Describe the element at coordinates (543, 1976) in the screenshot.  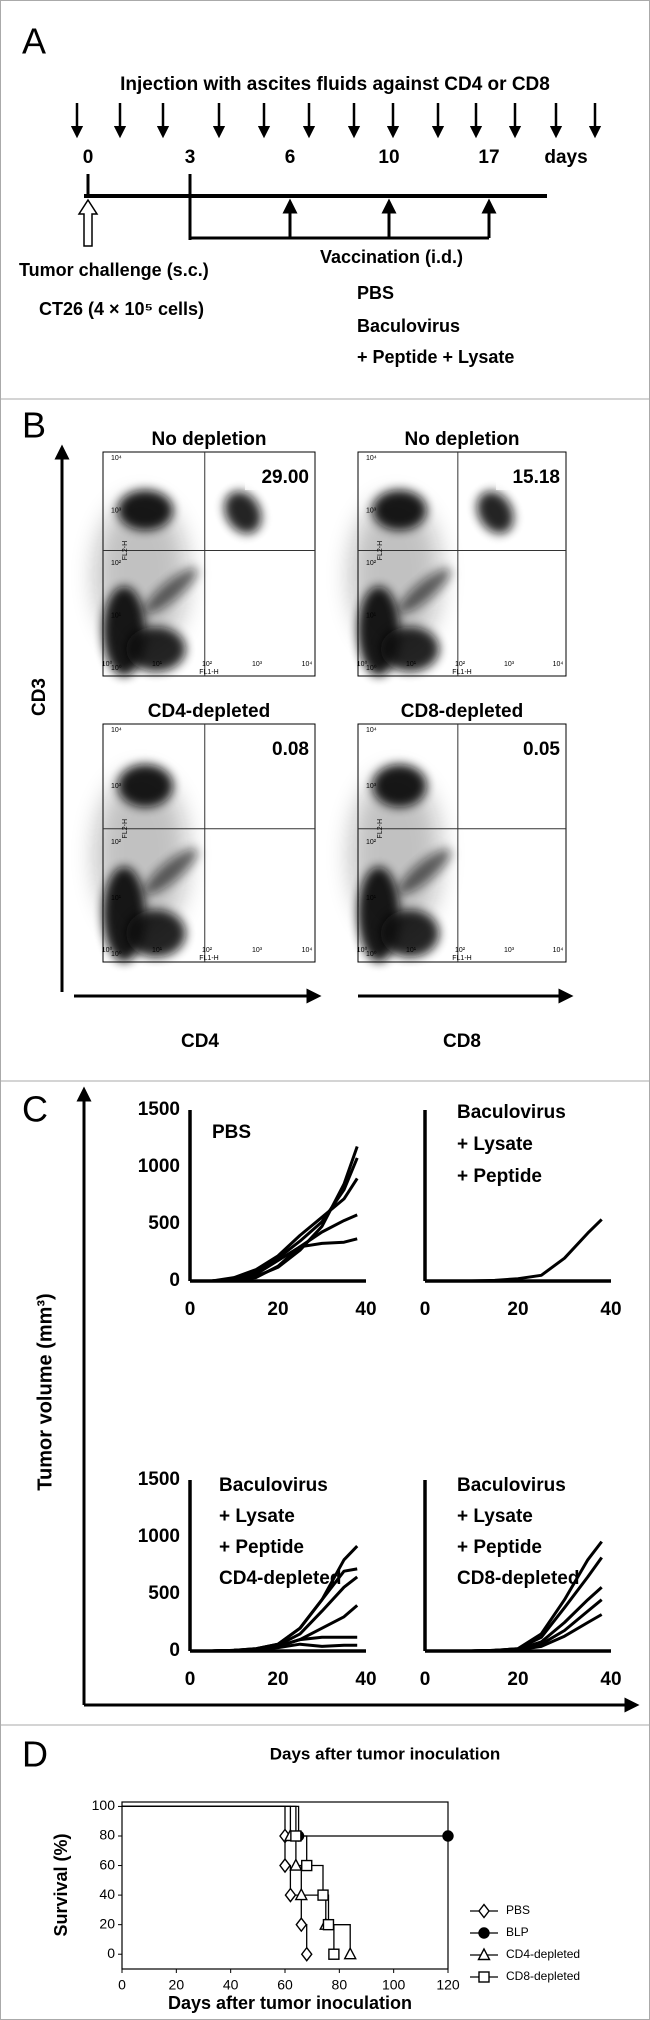
I see `legend-label: CD8-depleted` at that location.